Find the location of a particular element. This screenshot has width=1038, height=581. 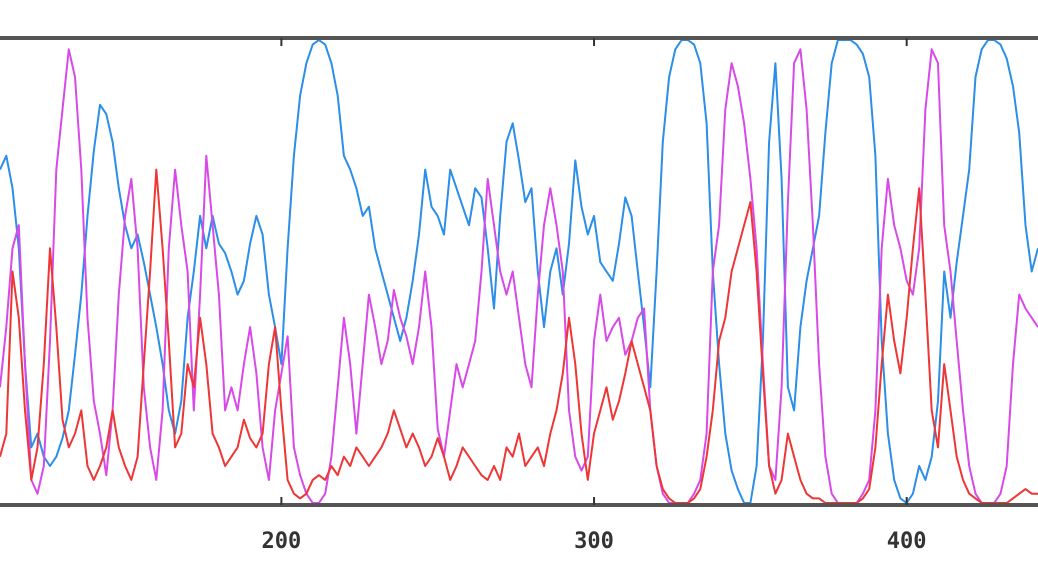

x-tick-label: 200 is located at coordinates (282, 541).